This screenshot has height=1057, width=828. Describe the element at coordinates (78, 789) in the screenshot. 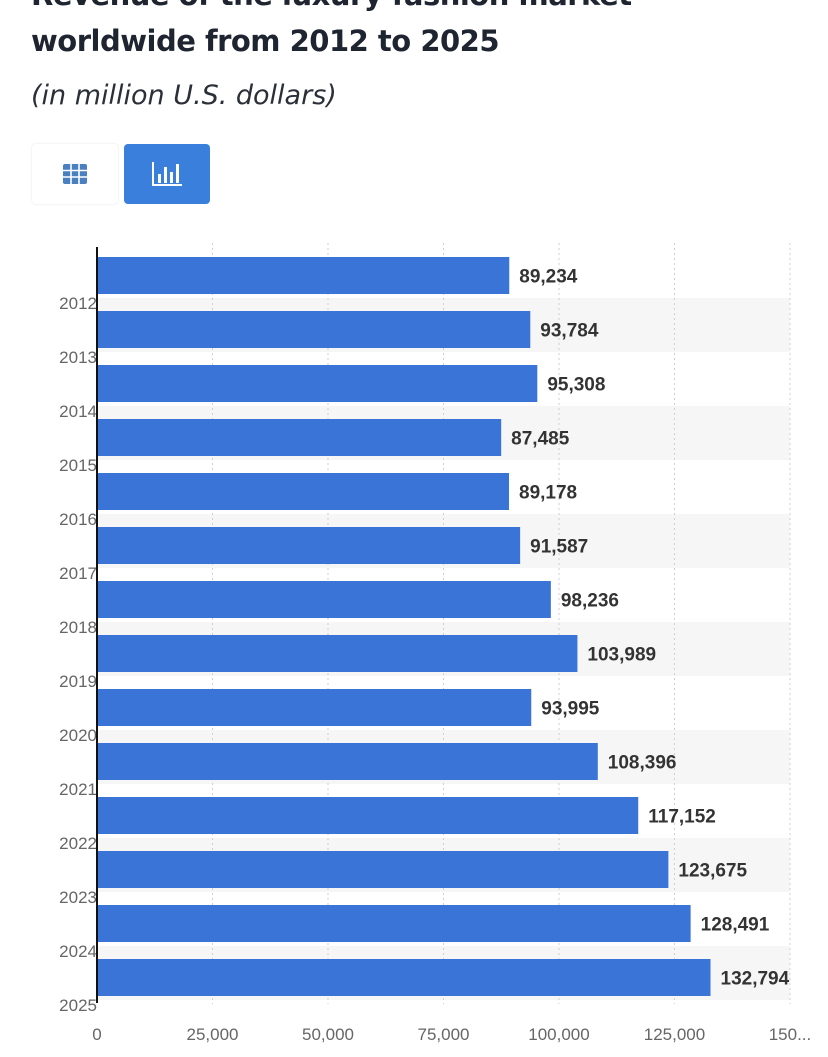

I see `y-tick-label-2021: 2021` at that location.